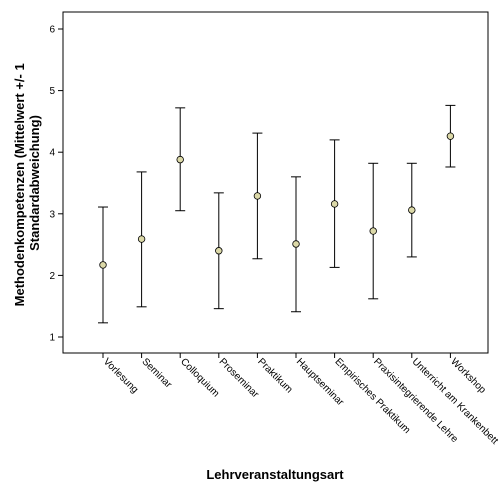 Image resolution: width=499 pixels, height=499 pixels. What do you see at coordinates (120, 375) in the screenshot?
I see `x-category-label: Vorlesung` at bounding box center [120, 375].